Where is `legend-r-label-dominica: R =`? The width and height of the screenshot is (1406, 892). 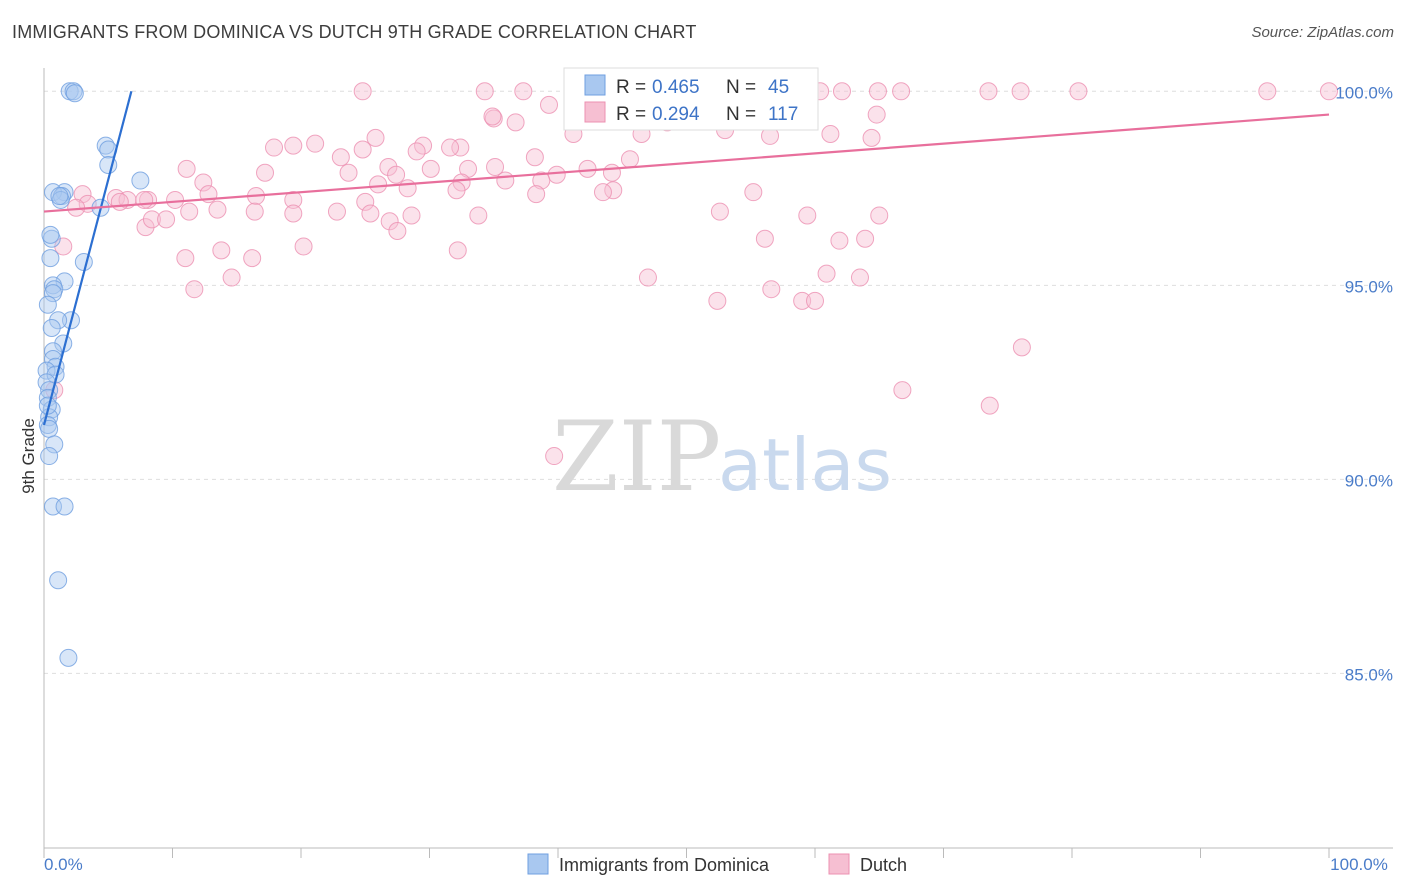 legend-r-label-dominica: R = is located at coordinates (631, 87).